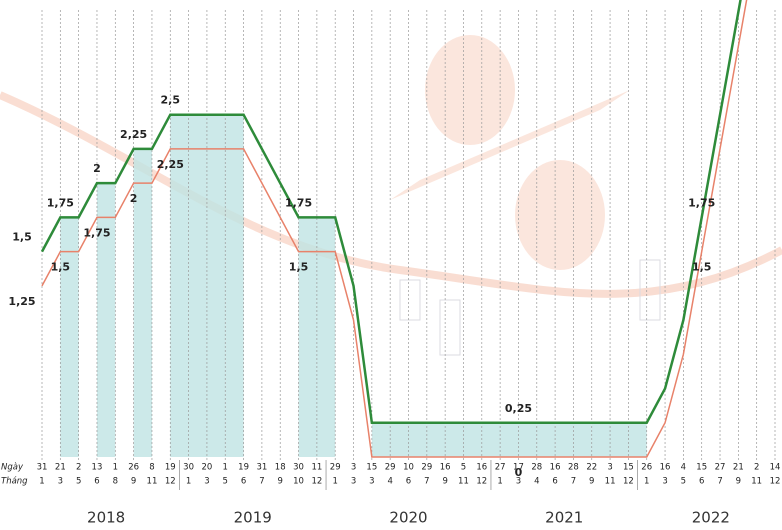  Describe the element at coordinates (170, 164) in the screenshot. I see `value-label: 2,25` at that location.